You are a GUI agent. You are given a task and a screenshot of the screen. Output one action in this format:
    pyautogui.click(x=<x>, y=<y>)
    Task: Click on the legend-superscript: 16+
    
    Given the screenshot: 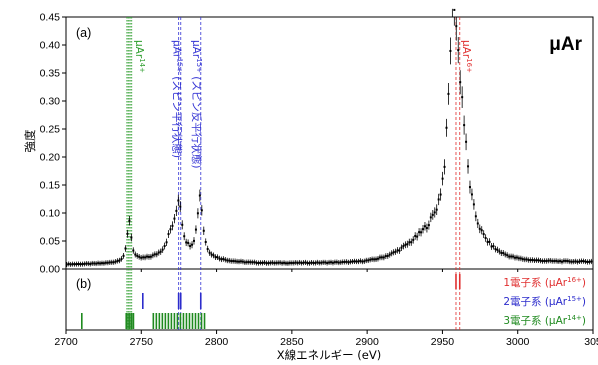 What is the action you would take?
    pyautogui.click(x=574, y=280)
    